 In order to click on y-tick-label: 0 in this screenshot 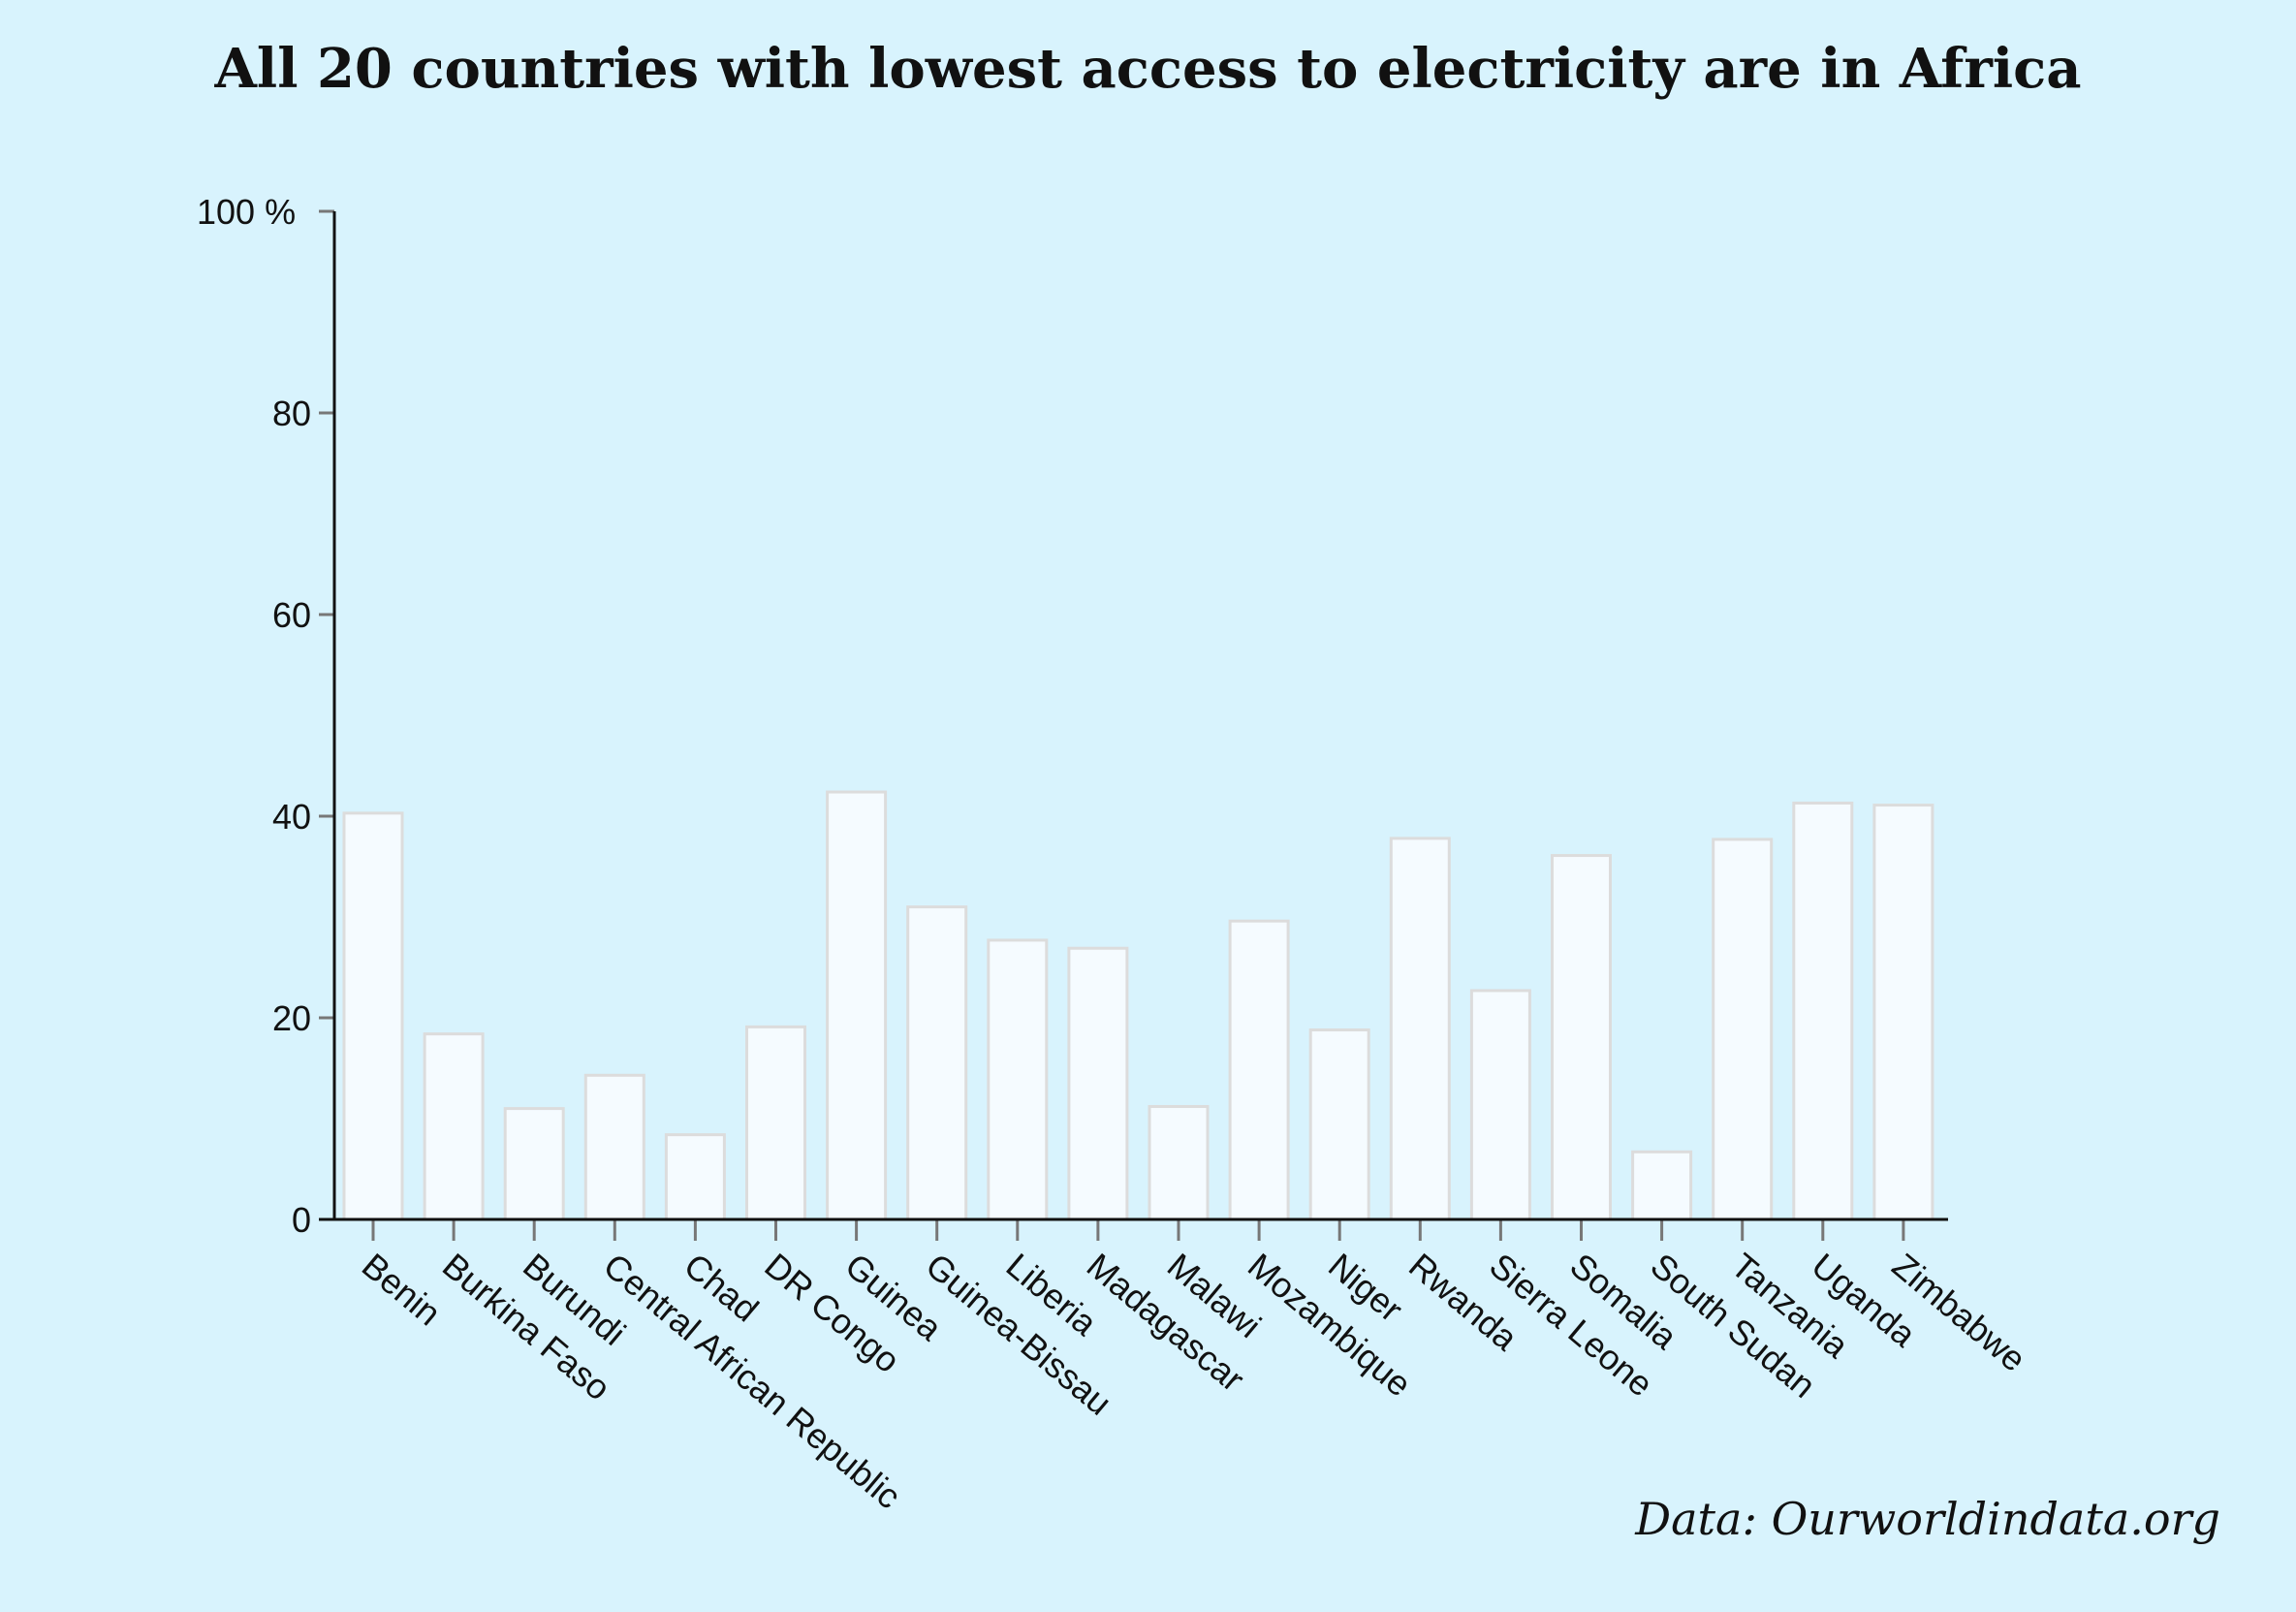, I will do `click(301, 1220)`.